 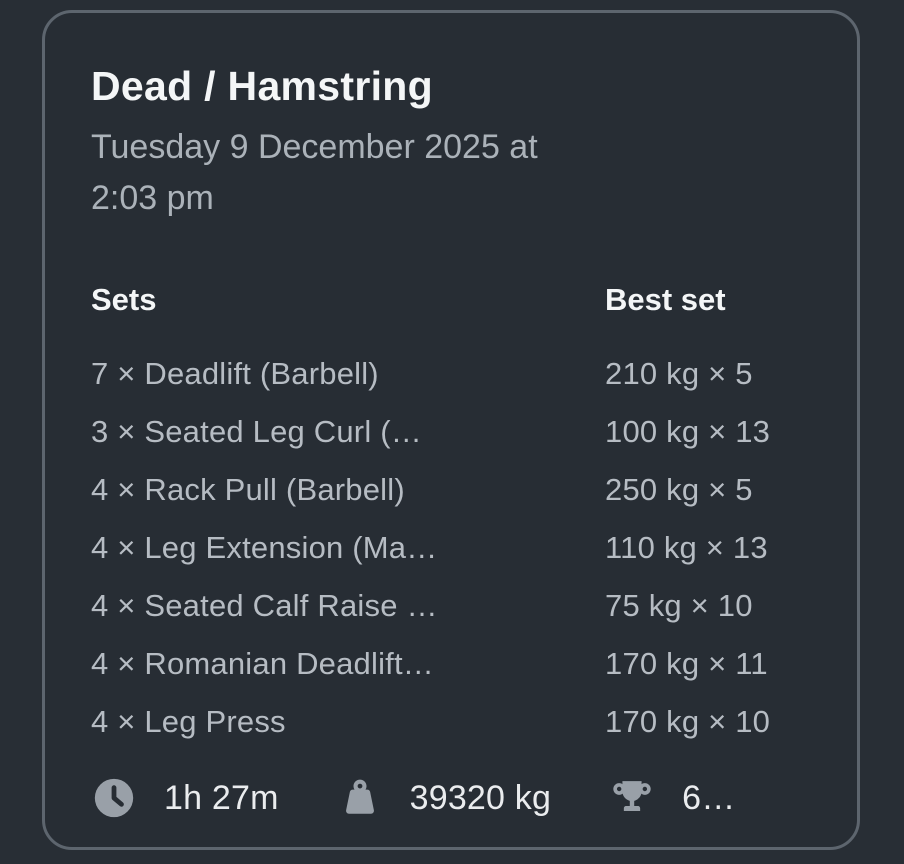 I want to click on exercise-label: 4 × Leg Press, so click(x=188, y=722).